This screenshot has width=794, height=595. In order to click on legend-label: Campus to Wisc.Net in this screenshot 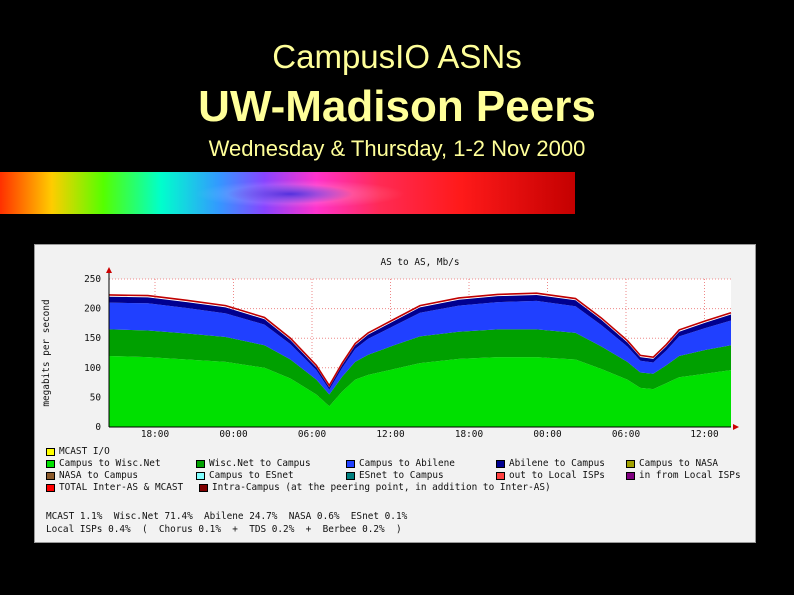, I will do `click(110, 463)`.